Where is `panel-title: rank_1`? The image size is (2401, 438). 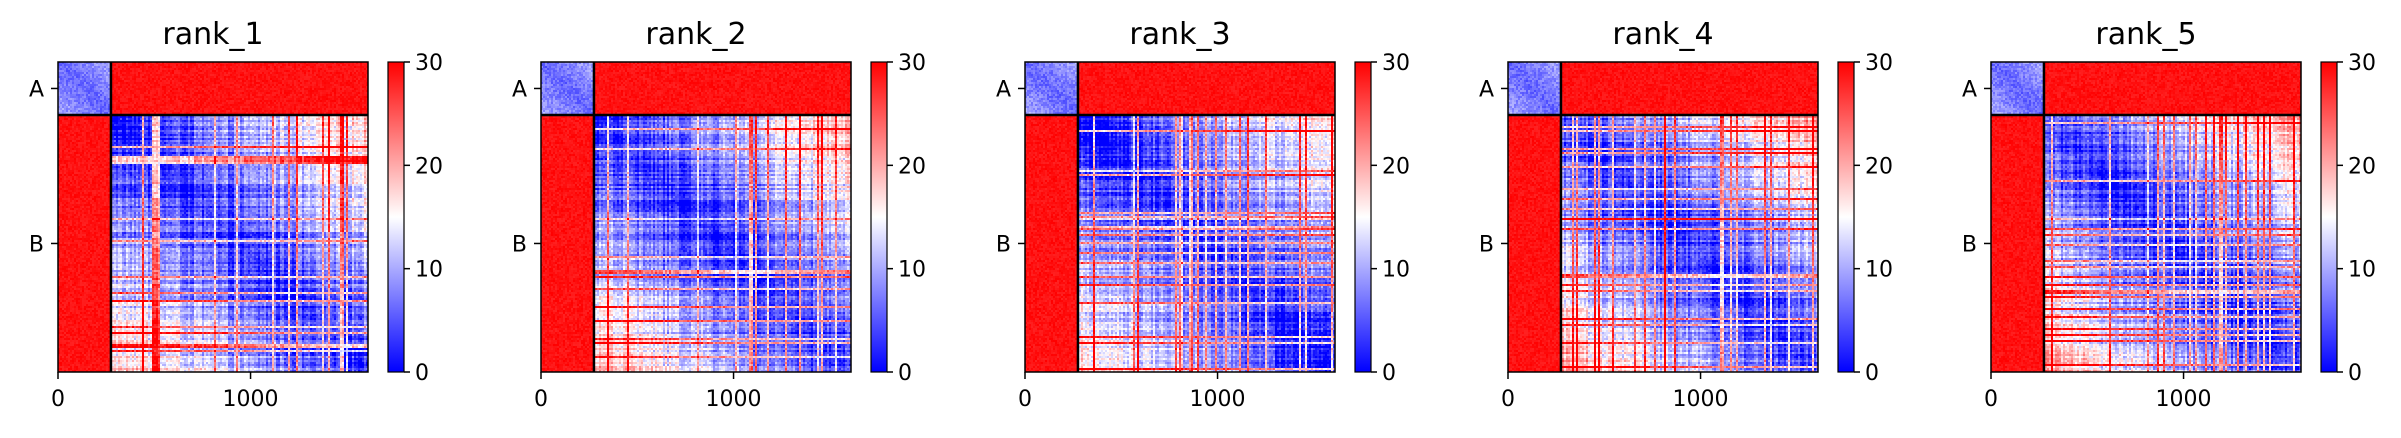
panel-title: rank_1 is located at coordinates (212, 34).